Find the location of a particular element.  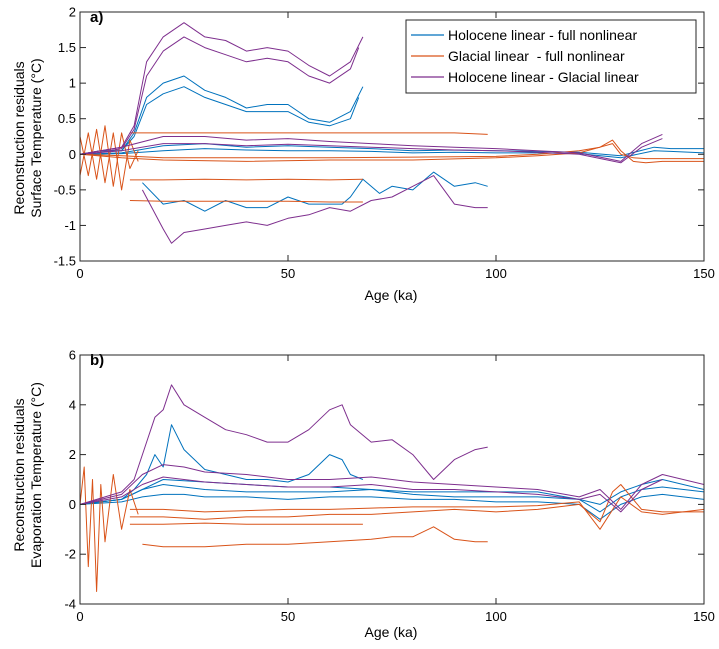

panel-b-xlabel: Age (ka) is located at coordinates (391, 632).